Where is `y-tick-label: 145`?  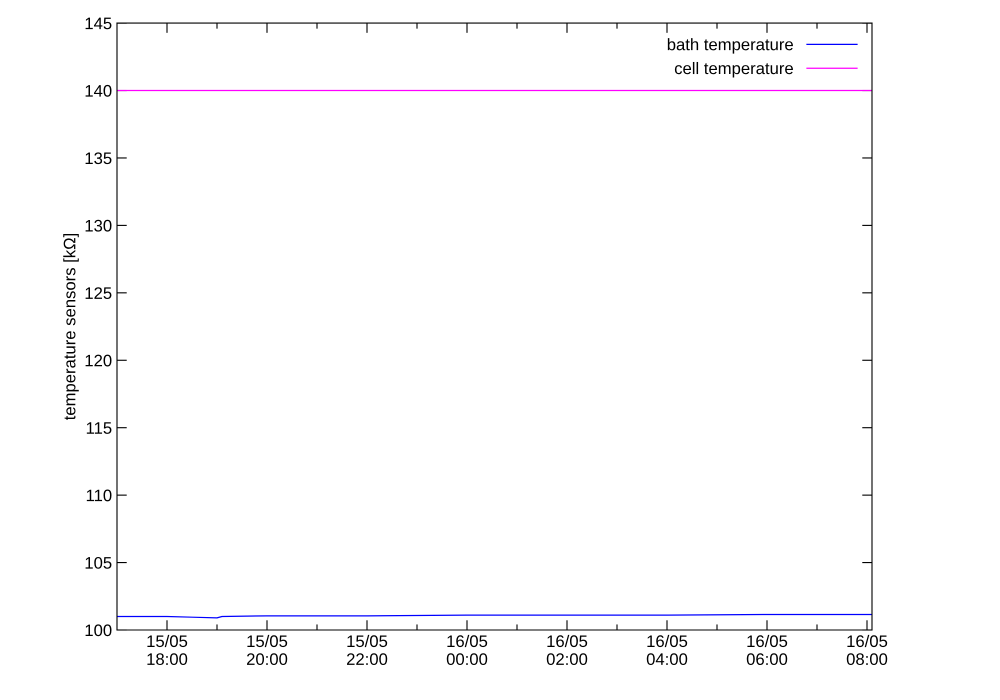
y-tick-label: 145 is located at coordinates (99, 24).